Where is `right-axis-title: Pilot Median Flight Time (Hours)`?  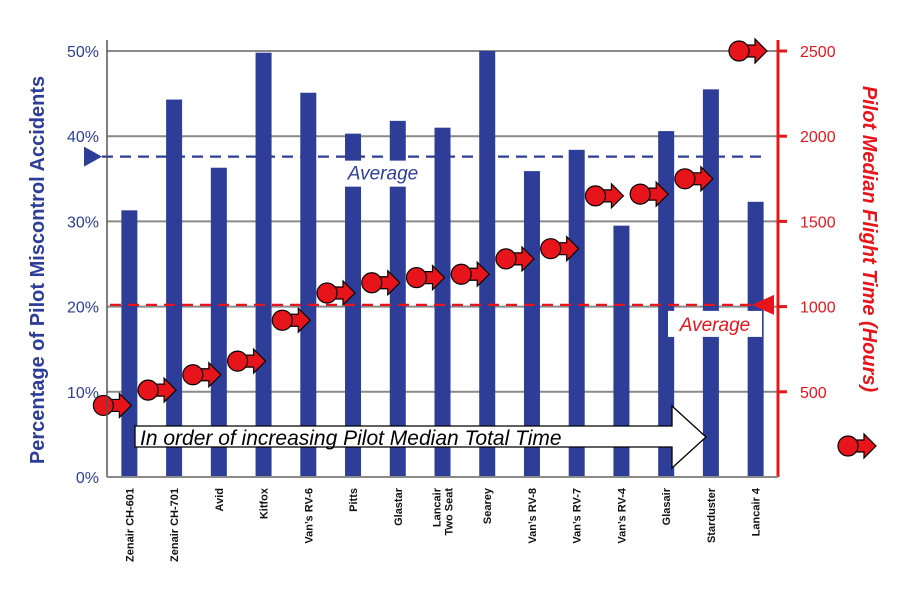 right-axis-title: Pilot Median Flight Time (Hours) is located at coordinates (869, 239).